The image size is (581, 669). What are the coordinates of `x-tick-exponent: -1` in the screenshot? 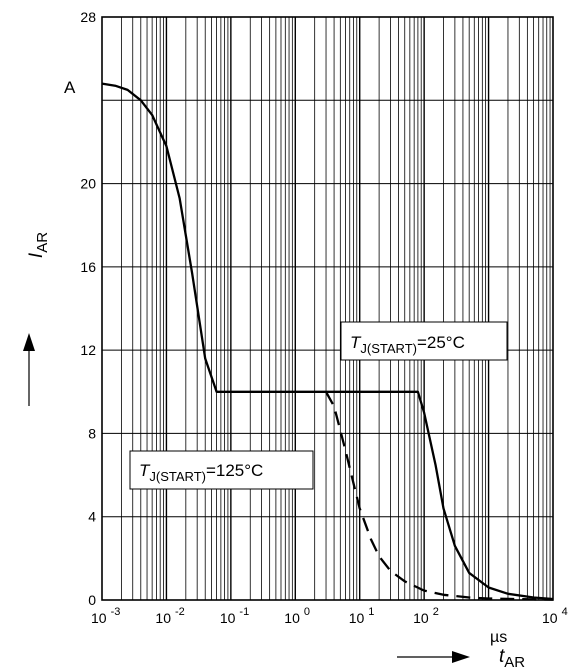 It's located at (244, 612).